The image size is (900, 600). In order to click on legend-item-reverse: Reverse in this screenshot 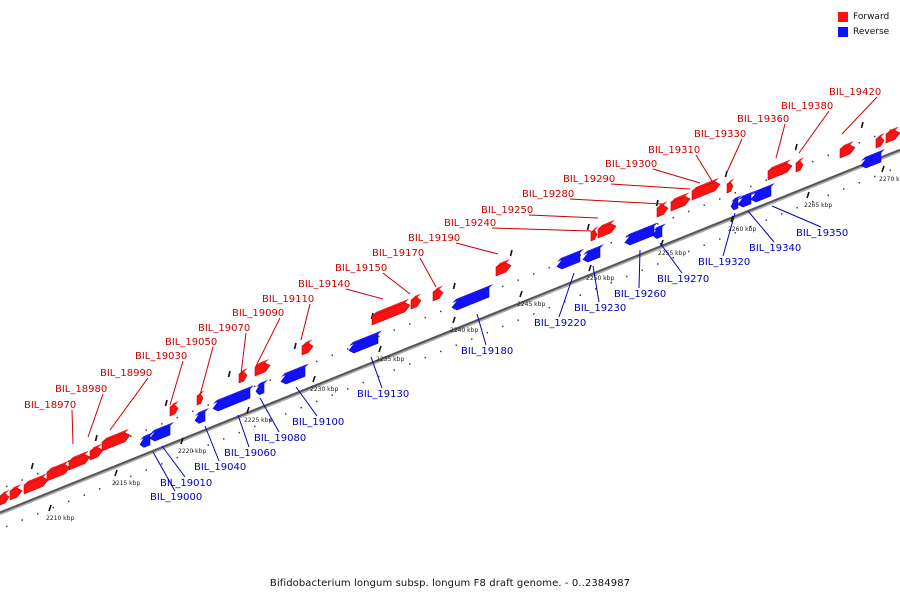, I will do `click(868, 31)`.